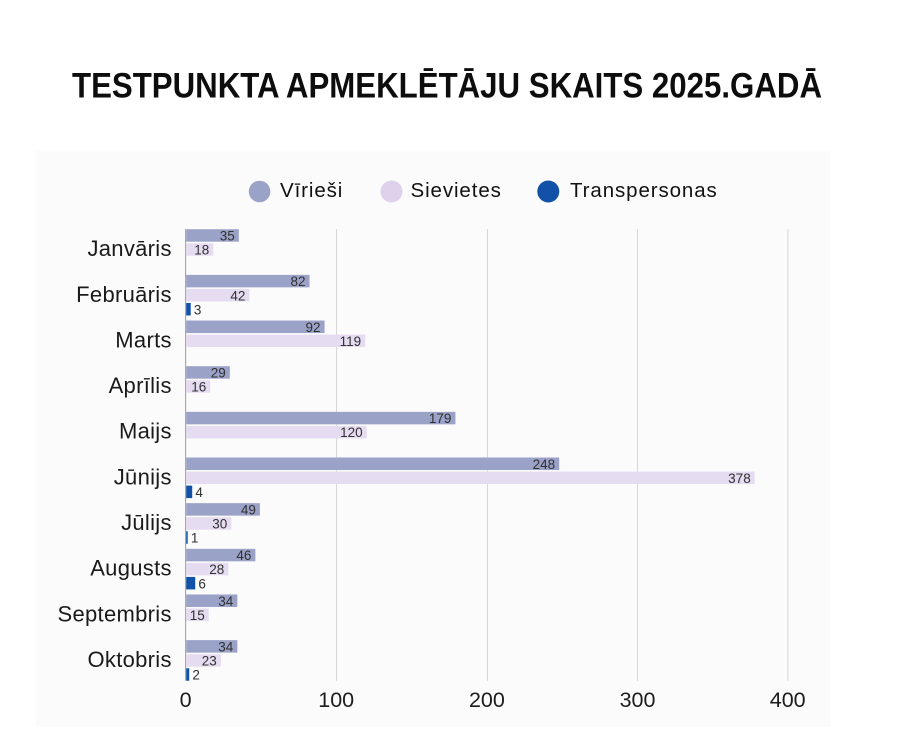 This screenshot has height=755, width=900. I want to click on svg-text: Maijs, so click(145, 431).